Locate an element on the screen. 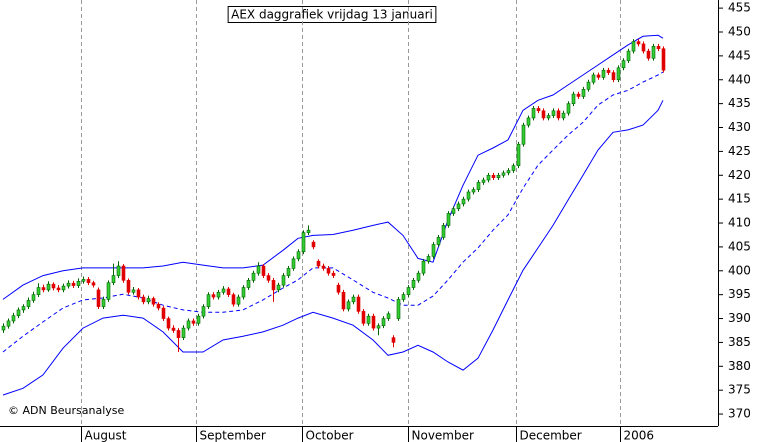 The width and height of the screenshot is (770, 442). y-tick-label: 425 is located at coordinates (739, 151).